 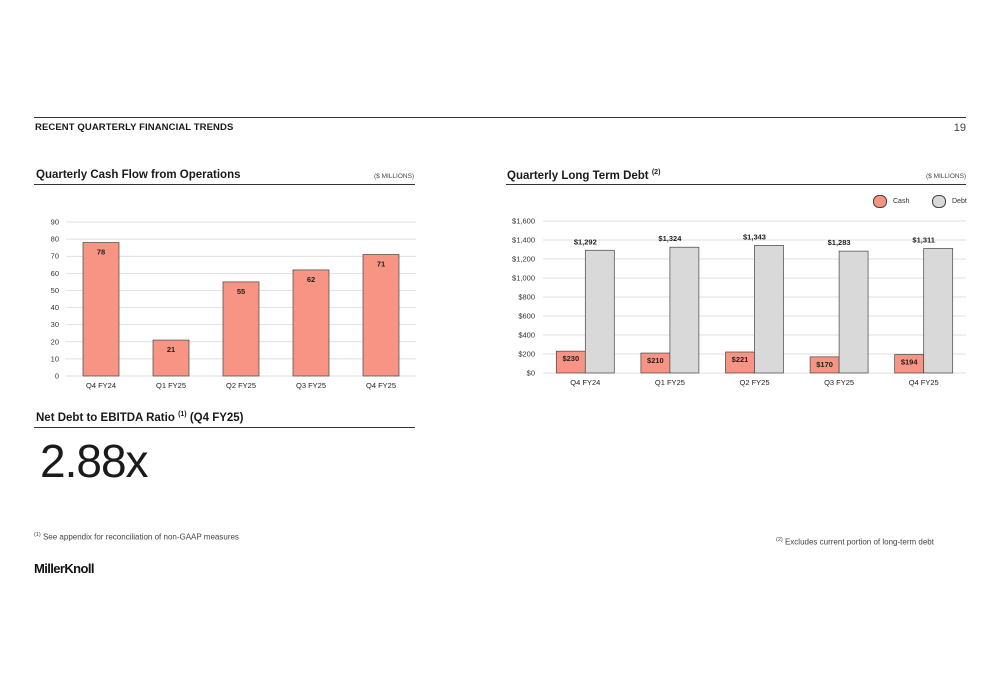 What do you see at coordinates (64, 568) in the screenshot?
I see `millerknoll-logo: MillerKnoll` at bounding box center [64, 568].